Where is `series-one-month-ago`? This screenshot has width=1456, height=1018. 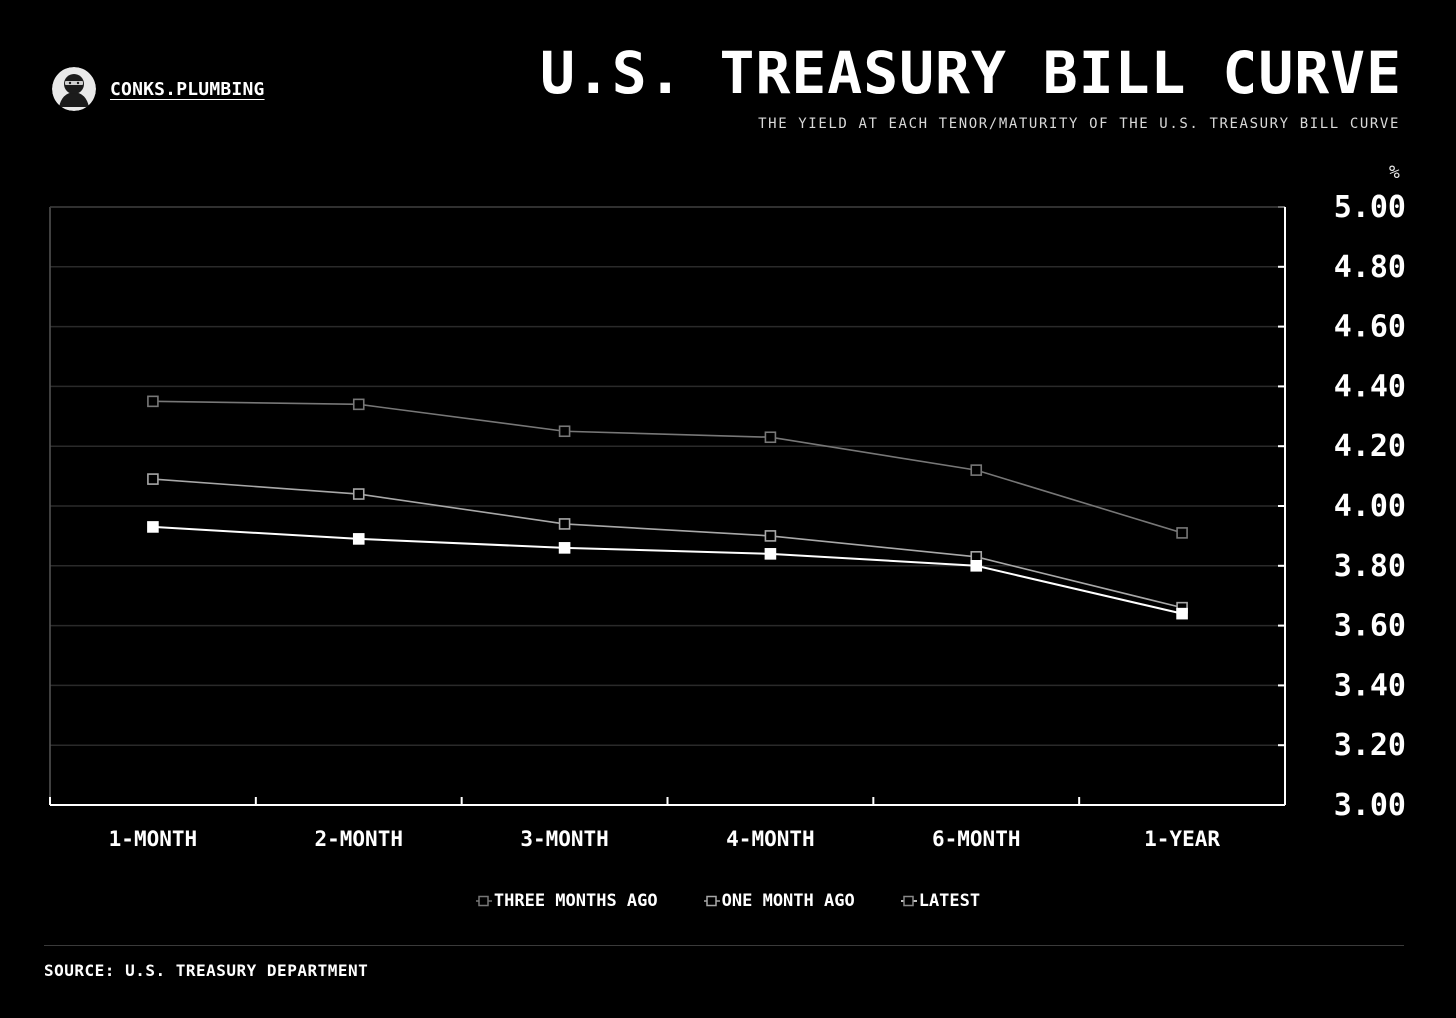
series-one-month-ago is located at coordinates (667, 543).